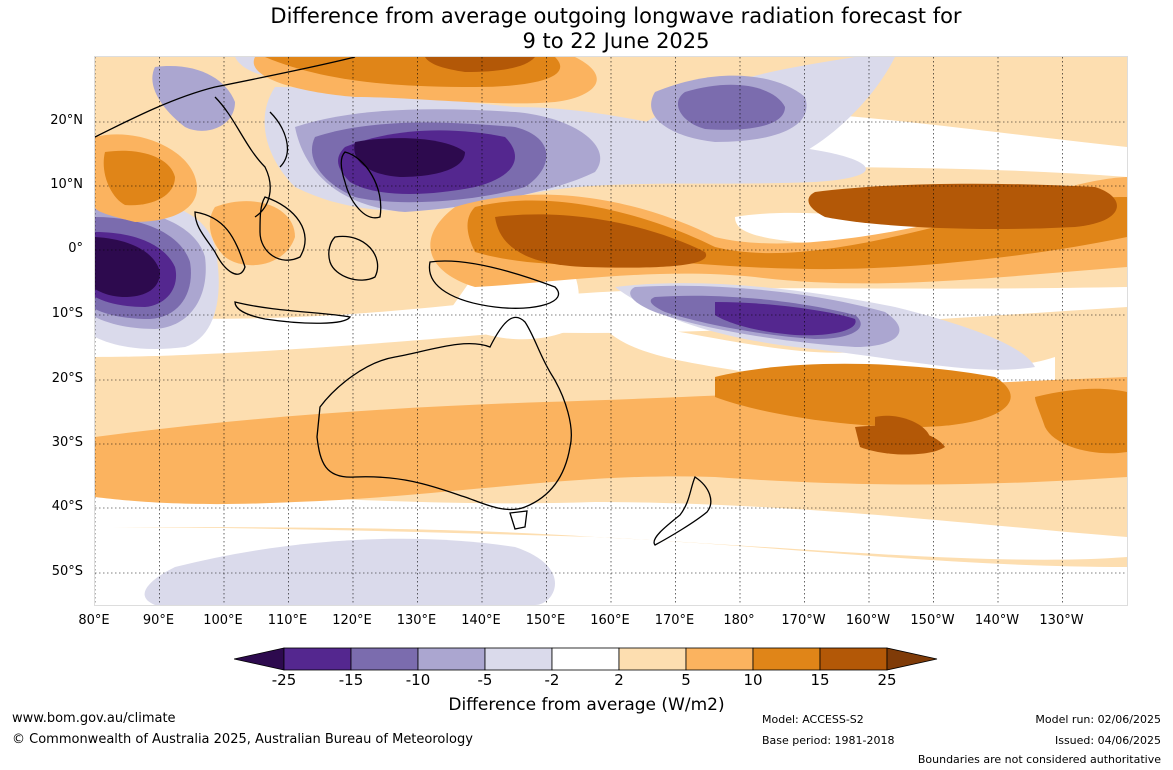 Image resolution: width=1173 pixels, height=770 pixels. I want to click on colorbar-min-arrow, so click(259, 659).